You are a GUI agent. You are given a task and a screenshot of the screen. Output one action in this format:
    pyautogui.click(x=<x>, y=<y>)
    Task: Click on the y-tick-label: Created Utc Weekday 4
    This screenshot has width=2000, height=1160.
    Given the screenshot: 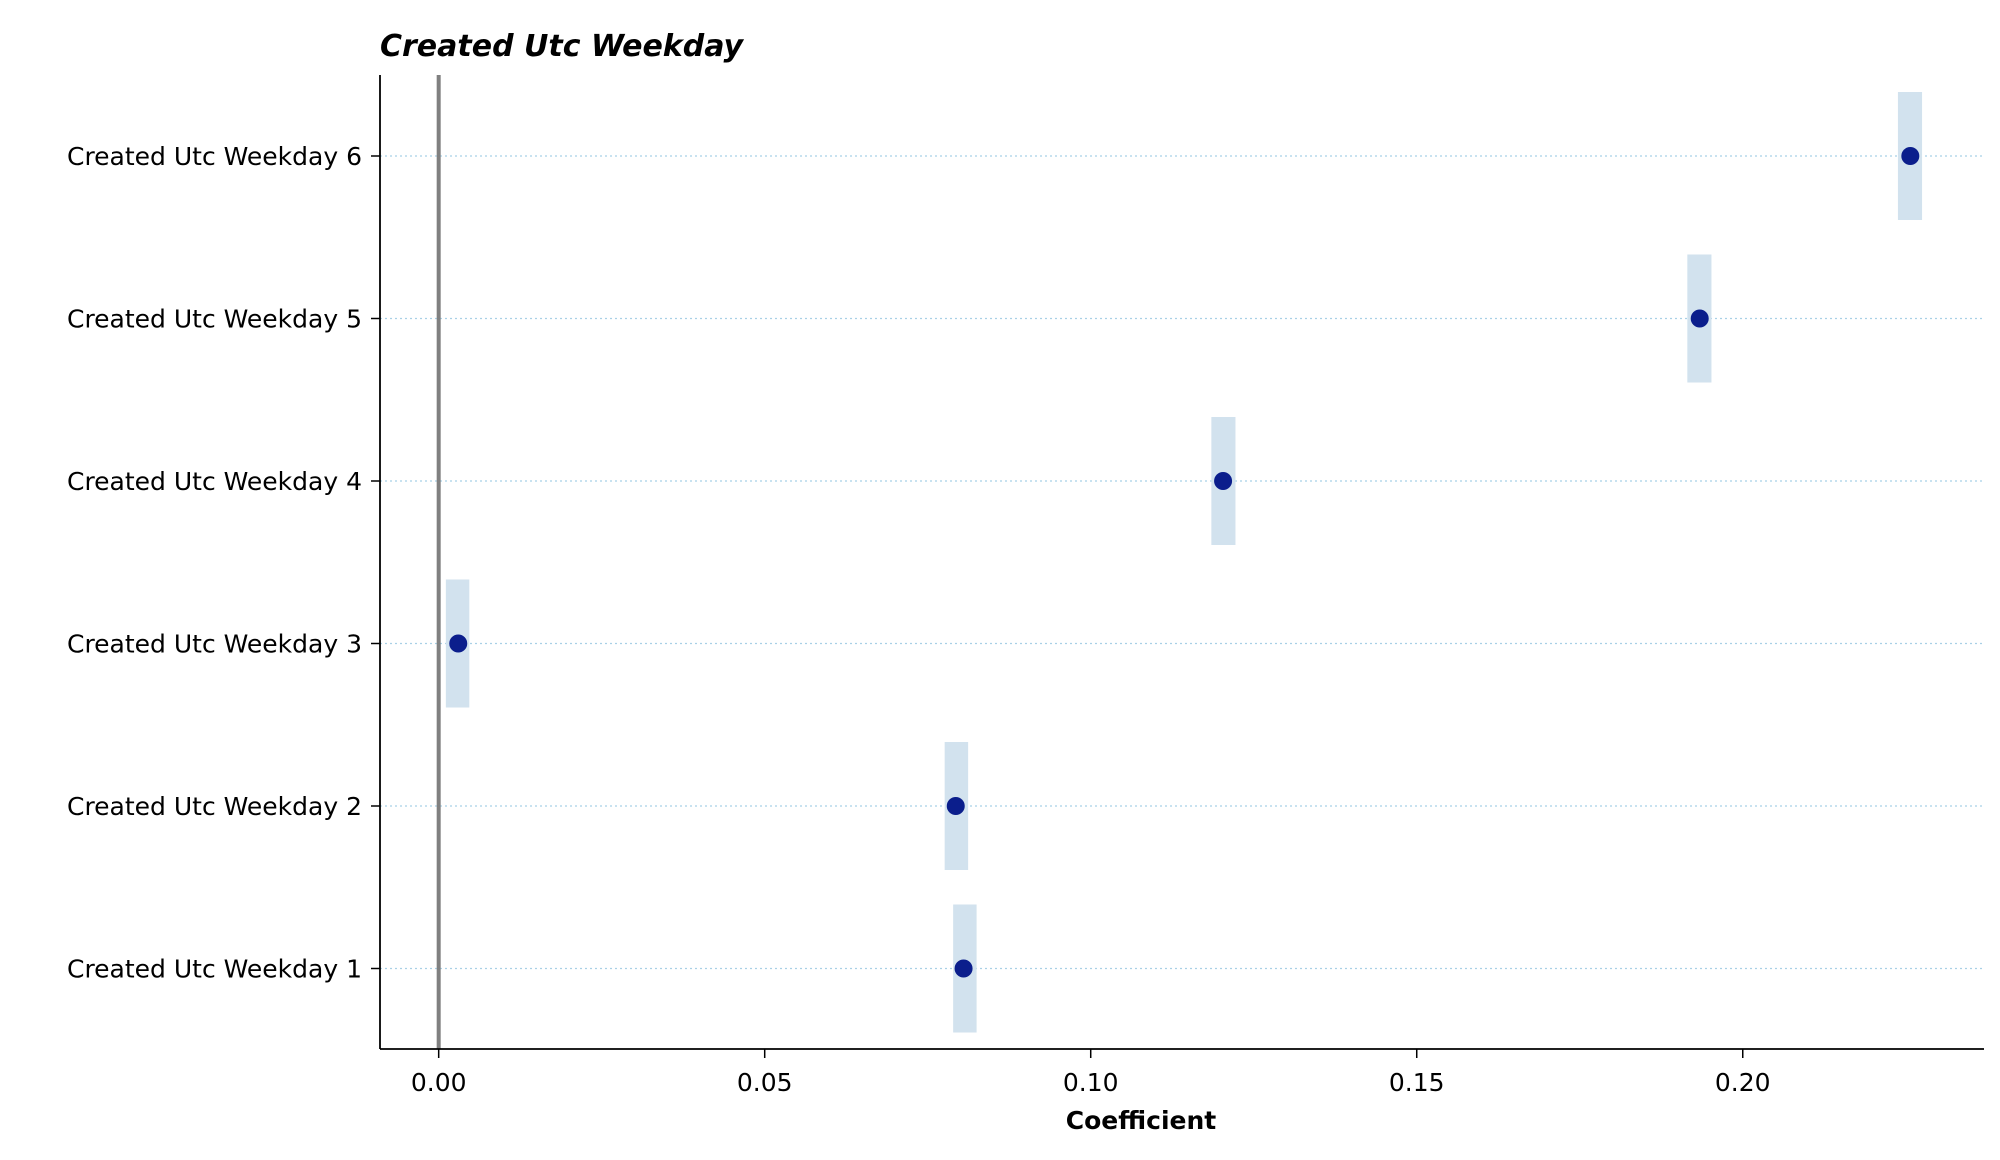 What is the action you would take?
    pyautogui.click(x=214, y=481)
    